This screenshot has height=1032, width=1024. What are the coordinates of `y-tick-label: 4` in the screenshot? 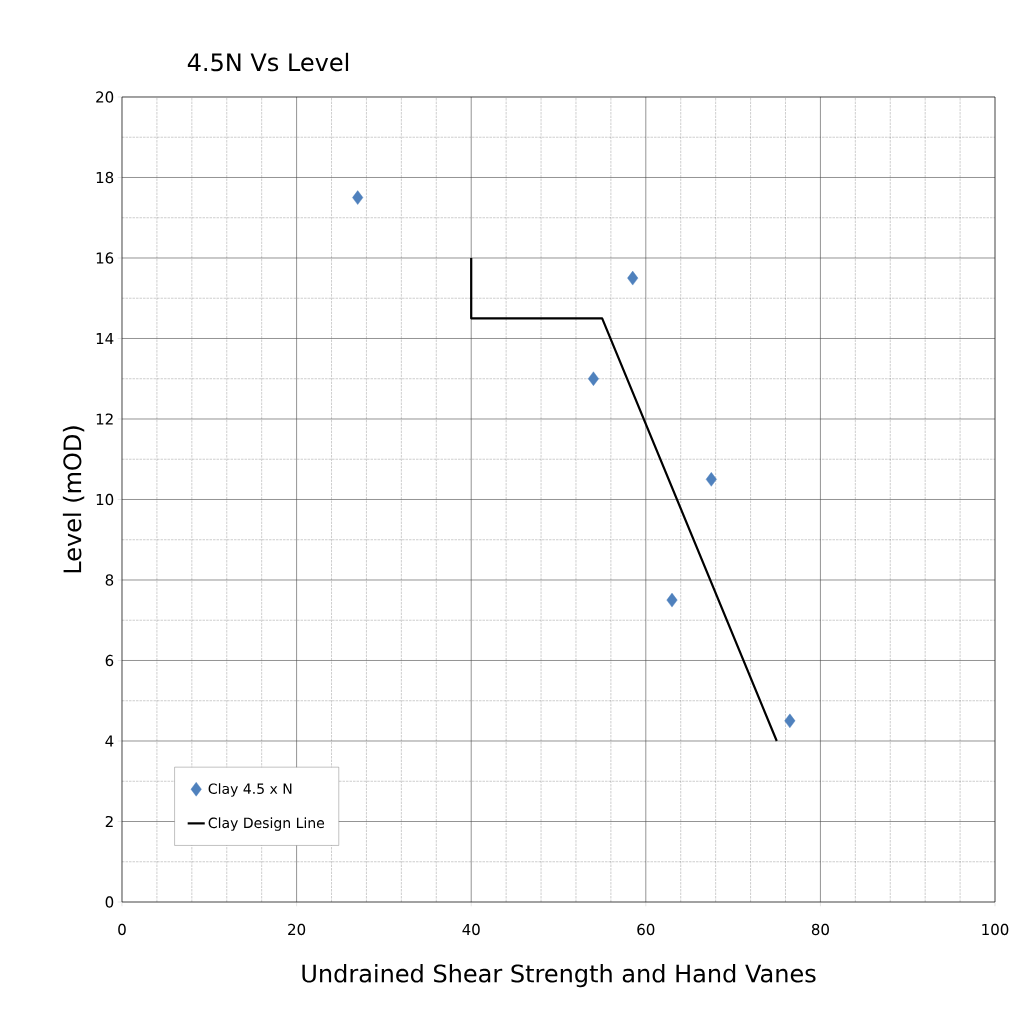 It's located at (109, 741).